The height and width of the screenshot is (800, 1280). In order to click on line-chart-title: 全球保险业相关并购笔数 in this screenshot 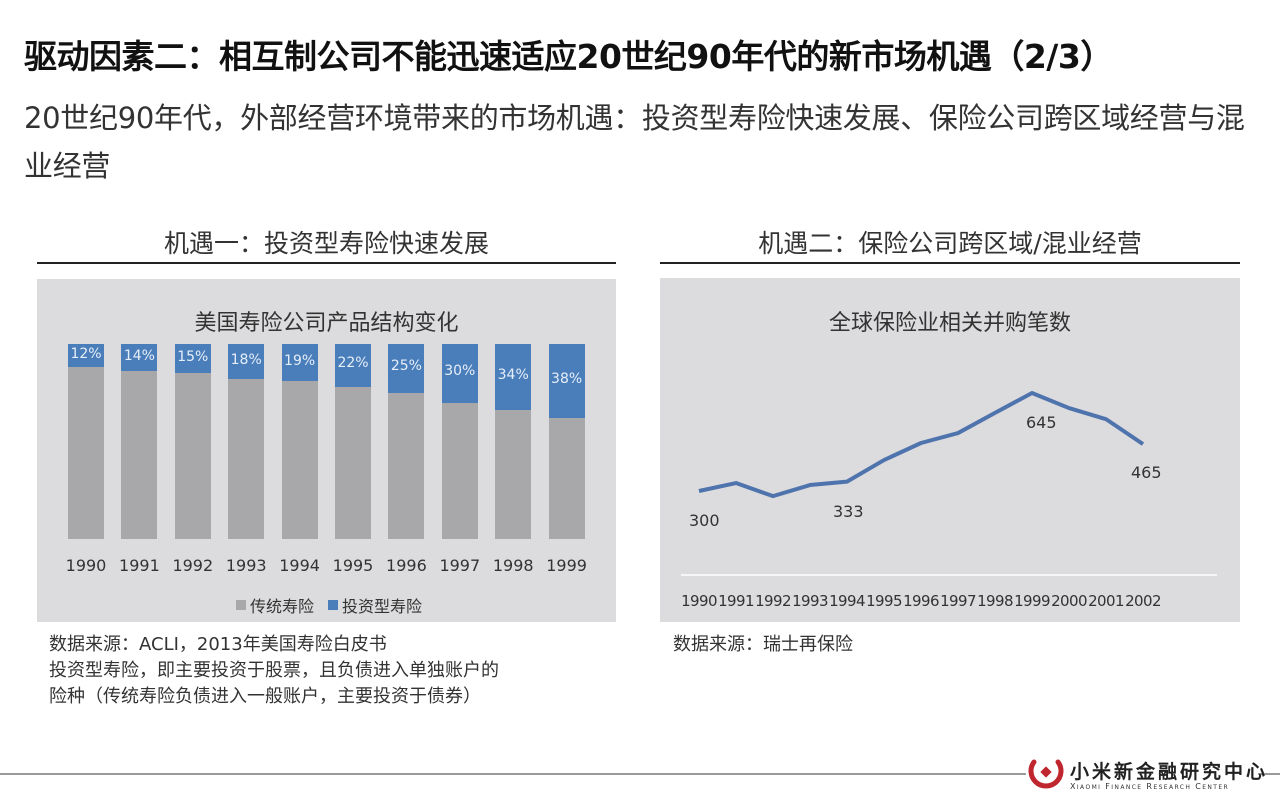, I will do `click(949, 323)`.